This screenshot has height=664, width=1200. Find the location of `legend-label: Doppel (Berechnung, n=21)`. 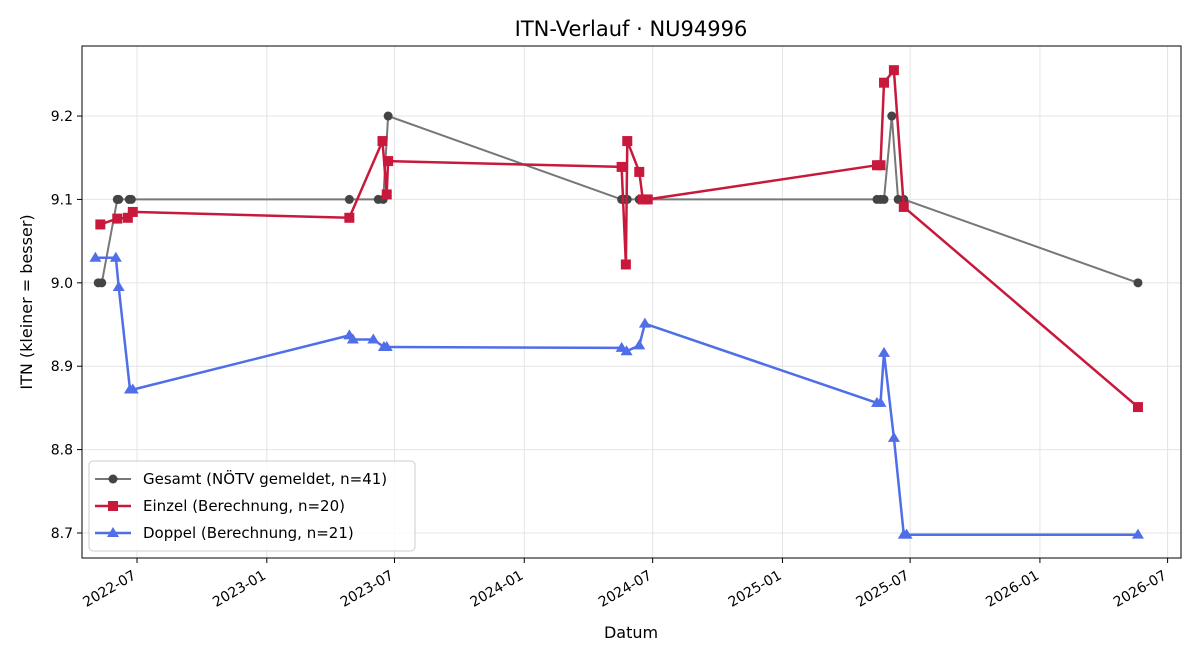

legend-label: Doppel (Berechnung, n=21) is located at coordinates (248, 533).